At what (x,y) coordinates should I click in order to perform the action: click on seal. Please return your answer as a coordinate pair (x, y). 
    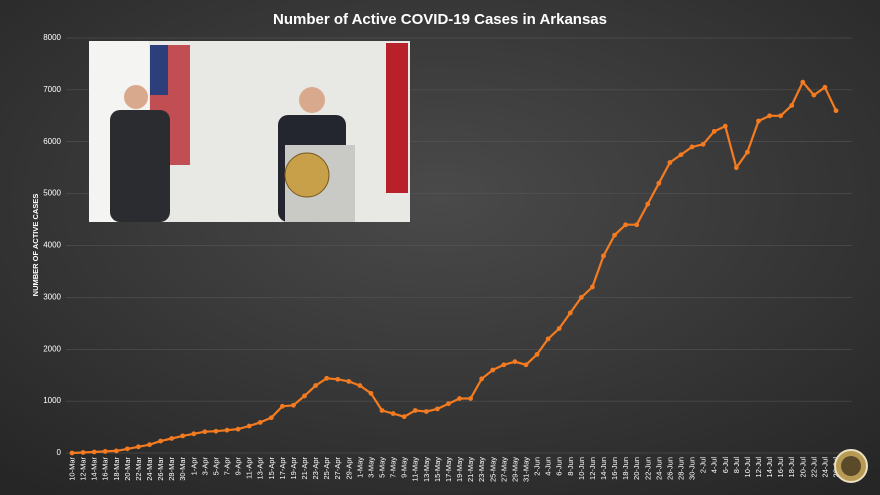
    Looking at the image, I should click on (307, 175).